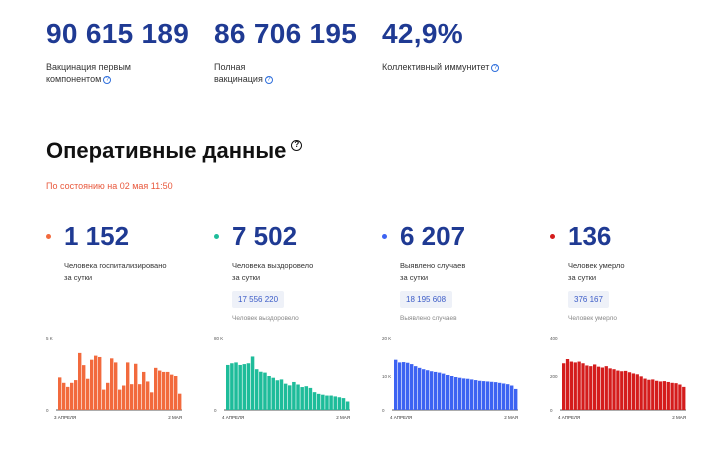 Image resolution: width=720 pixels, height=449 pixels. I want to click on y-tick-label: 400, so click(554, 338).